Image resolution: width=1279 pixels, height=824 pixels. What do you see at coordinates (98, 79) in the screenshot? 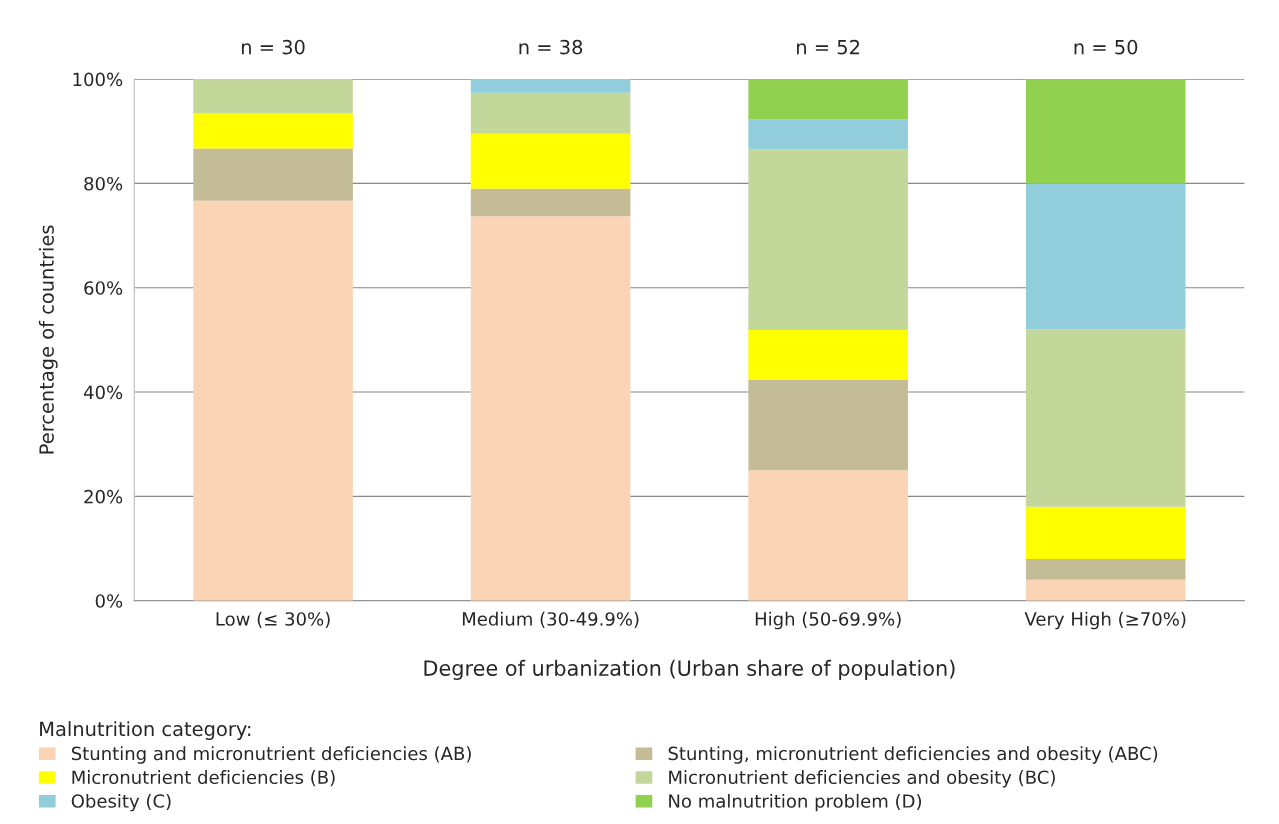
I see `y-tick-label: 100%` at bounding box center [98, 79].